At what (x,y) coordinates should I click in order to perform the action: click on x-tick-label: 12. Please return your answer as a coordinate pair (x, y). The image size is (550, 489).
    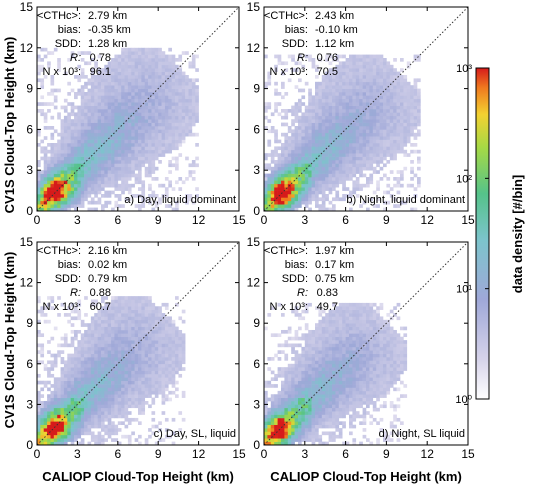
    Looking at the image, I should click on (199, 454).